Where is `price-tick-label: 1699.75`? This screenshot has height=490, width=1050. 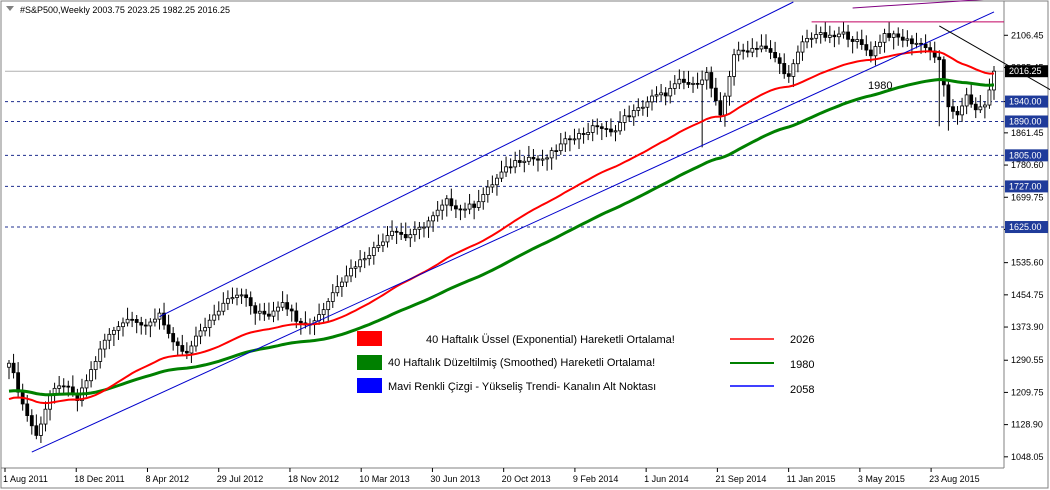
price-tick-label: 1699.75 is located at coordinates (1027, 197).